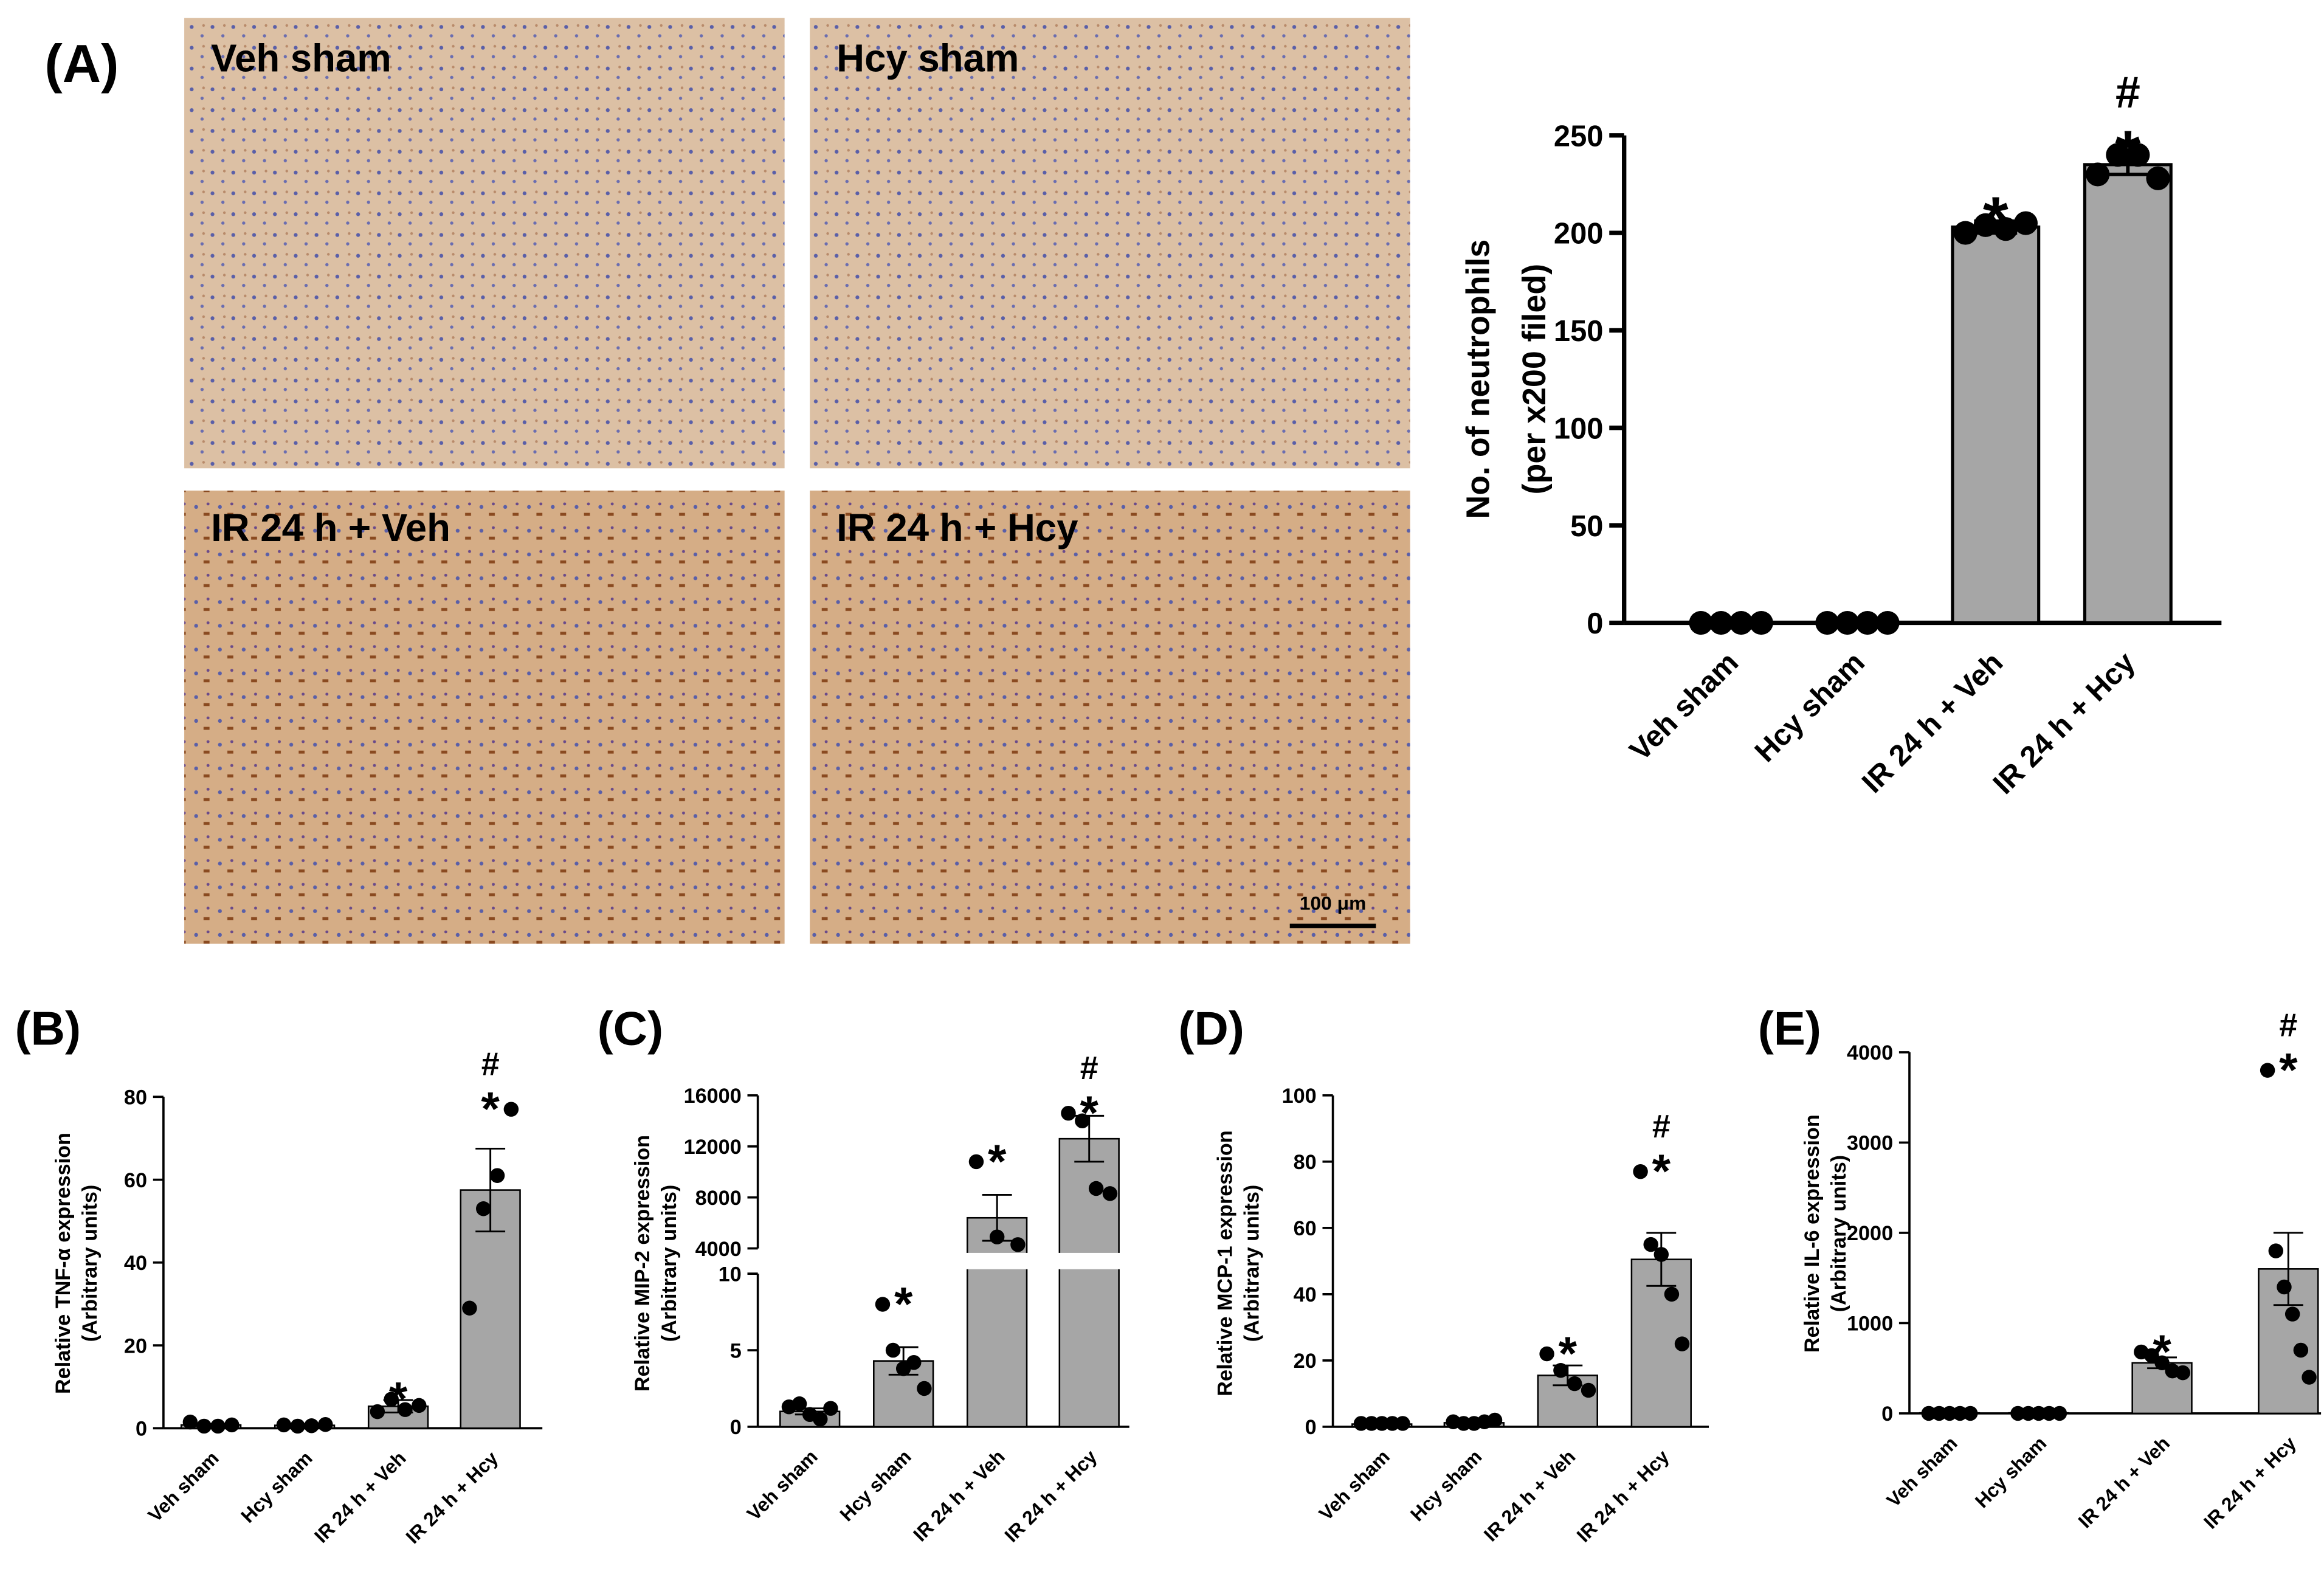  I want to click on y-tick-label: 10, so click(730, 1274).